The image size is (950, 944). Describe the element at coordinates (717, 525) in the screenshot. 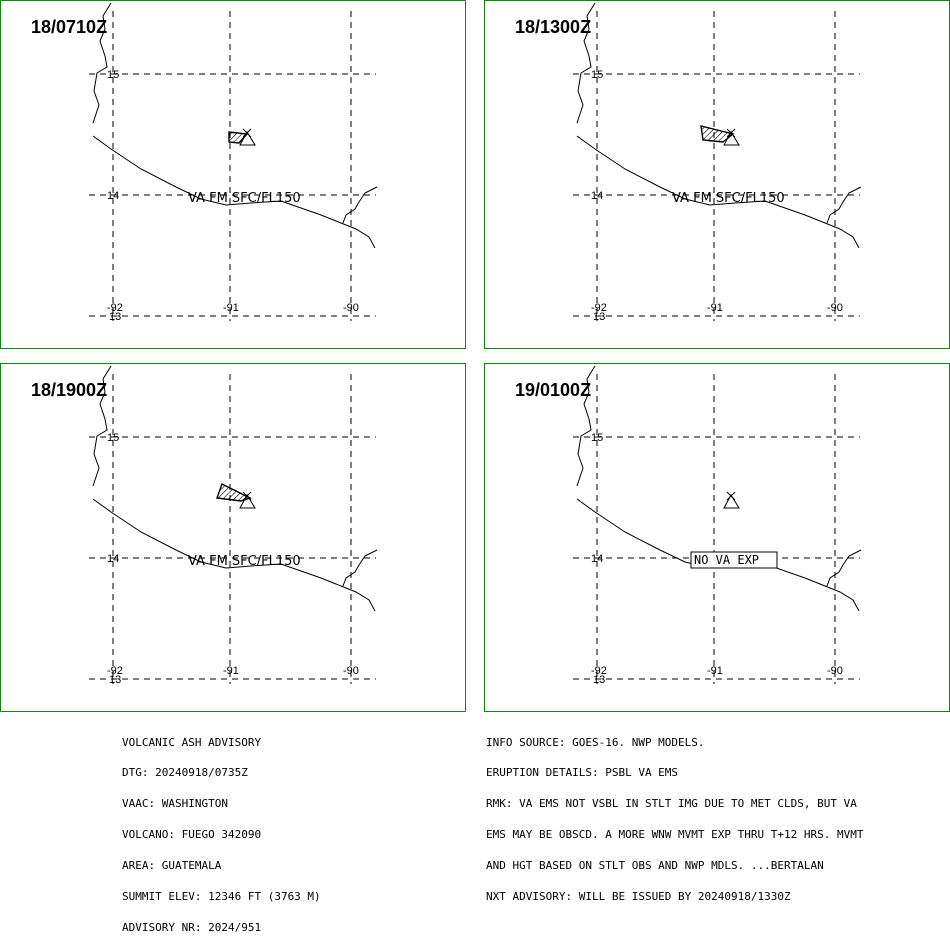

I see `map-canvas: -92 -91 -90 15 14 13 NO VA EXP` at that location.